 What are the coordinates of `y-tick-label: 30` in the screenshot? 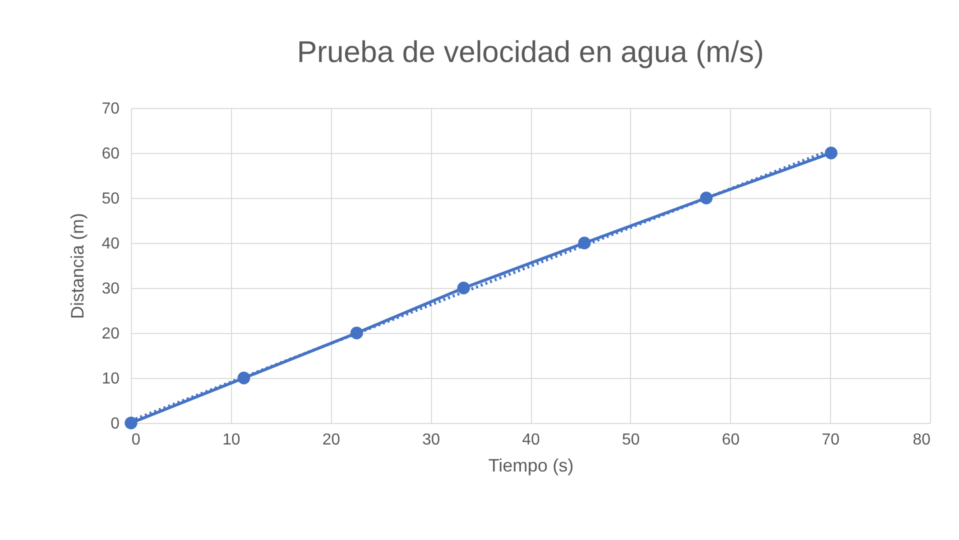 It's located at (111, 289).